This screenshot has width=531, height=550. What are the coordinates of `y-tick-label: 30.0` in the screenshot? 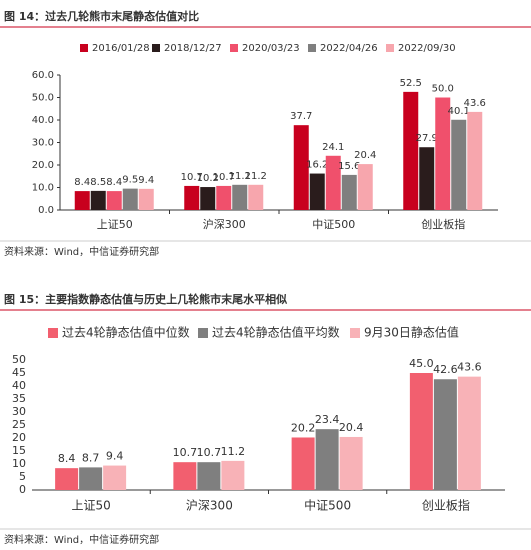 It's located at (43, 143).